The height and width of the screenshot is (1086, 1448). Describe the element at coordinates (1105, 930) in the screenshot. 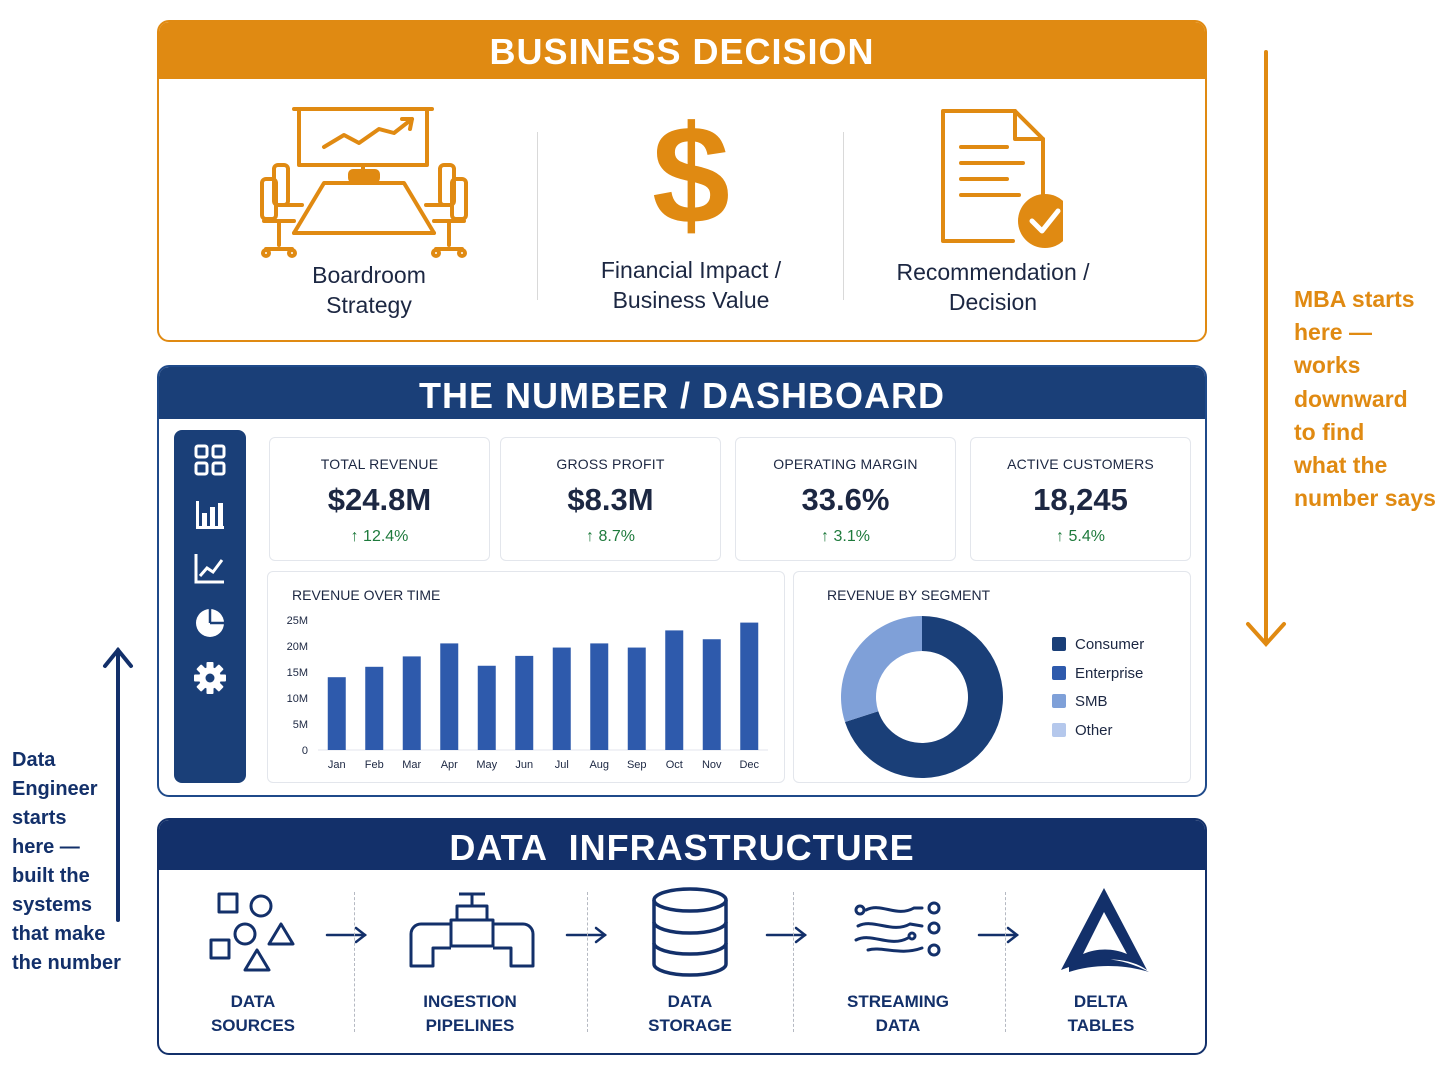

I see `delta-icon` at that location.